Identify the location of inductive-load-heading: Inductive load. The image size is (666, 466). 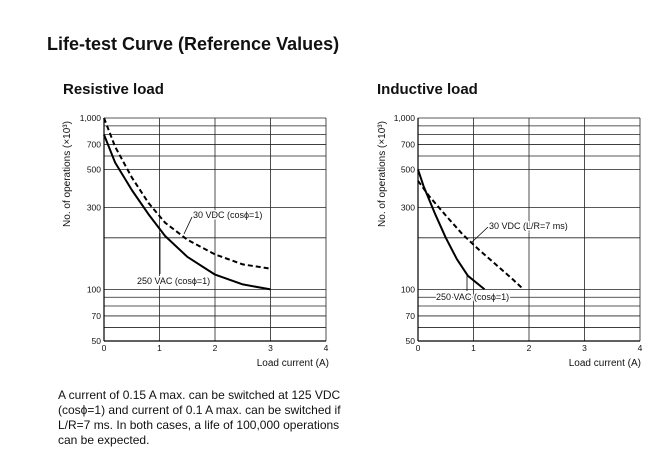
(427, 89).